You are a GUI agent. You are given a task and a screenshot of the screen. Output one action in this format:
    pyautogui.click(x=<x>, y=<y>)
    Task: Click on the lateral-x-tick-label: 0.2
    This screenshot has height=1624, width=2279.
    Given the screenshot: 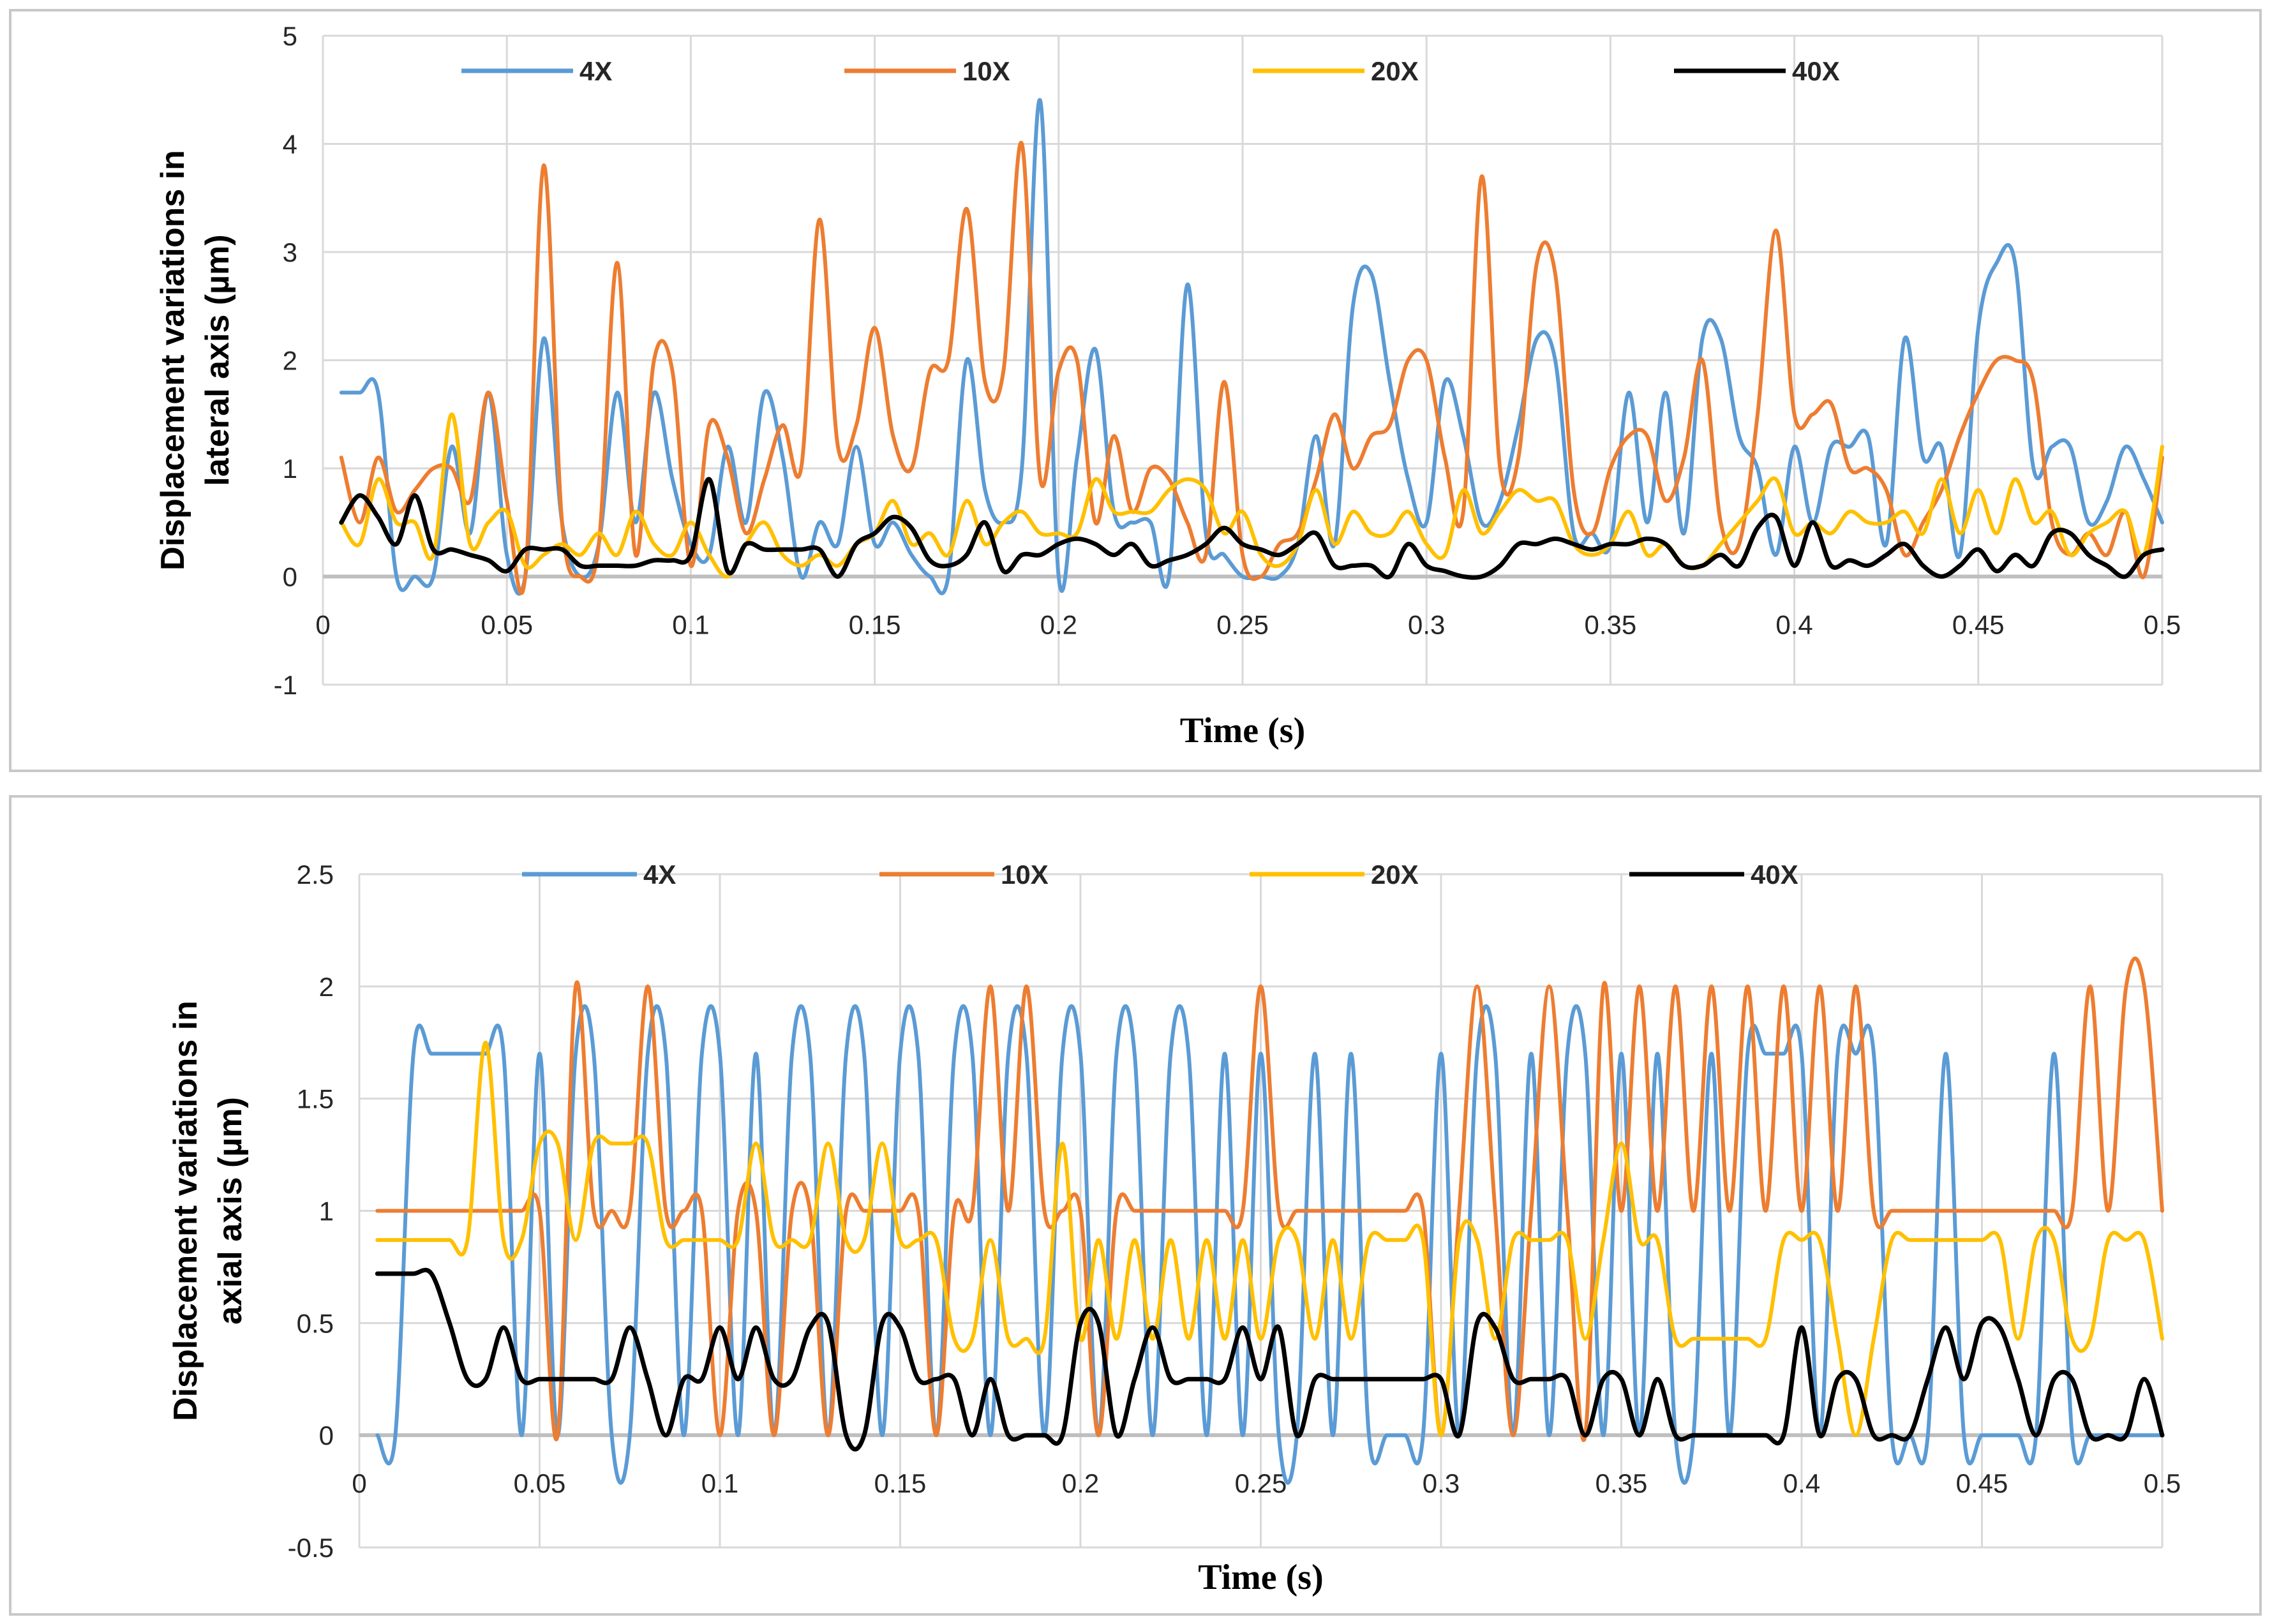 What is the action you would take?
    pyautogui.click(x=1058, y=625)
    